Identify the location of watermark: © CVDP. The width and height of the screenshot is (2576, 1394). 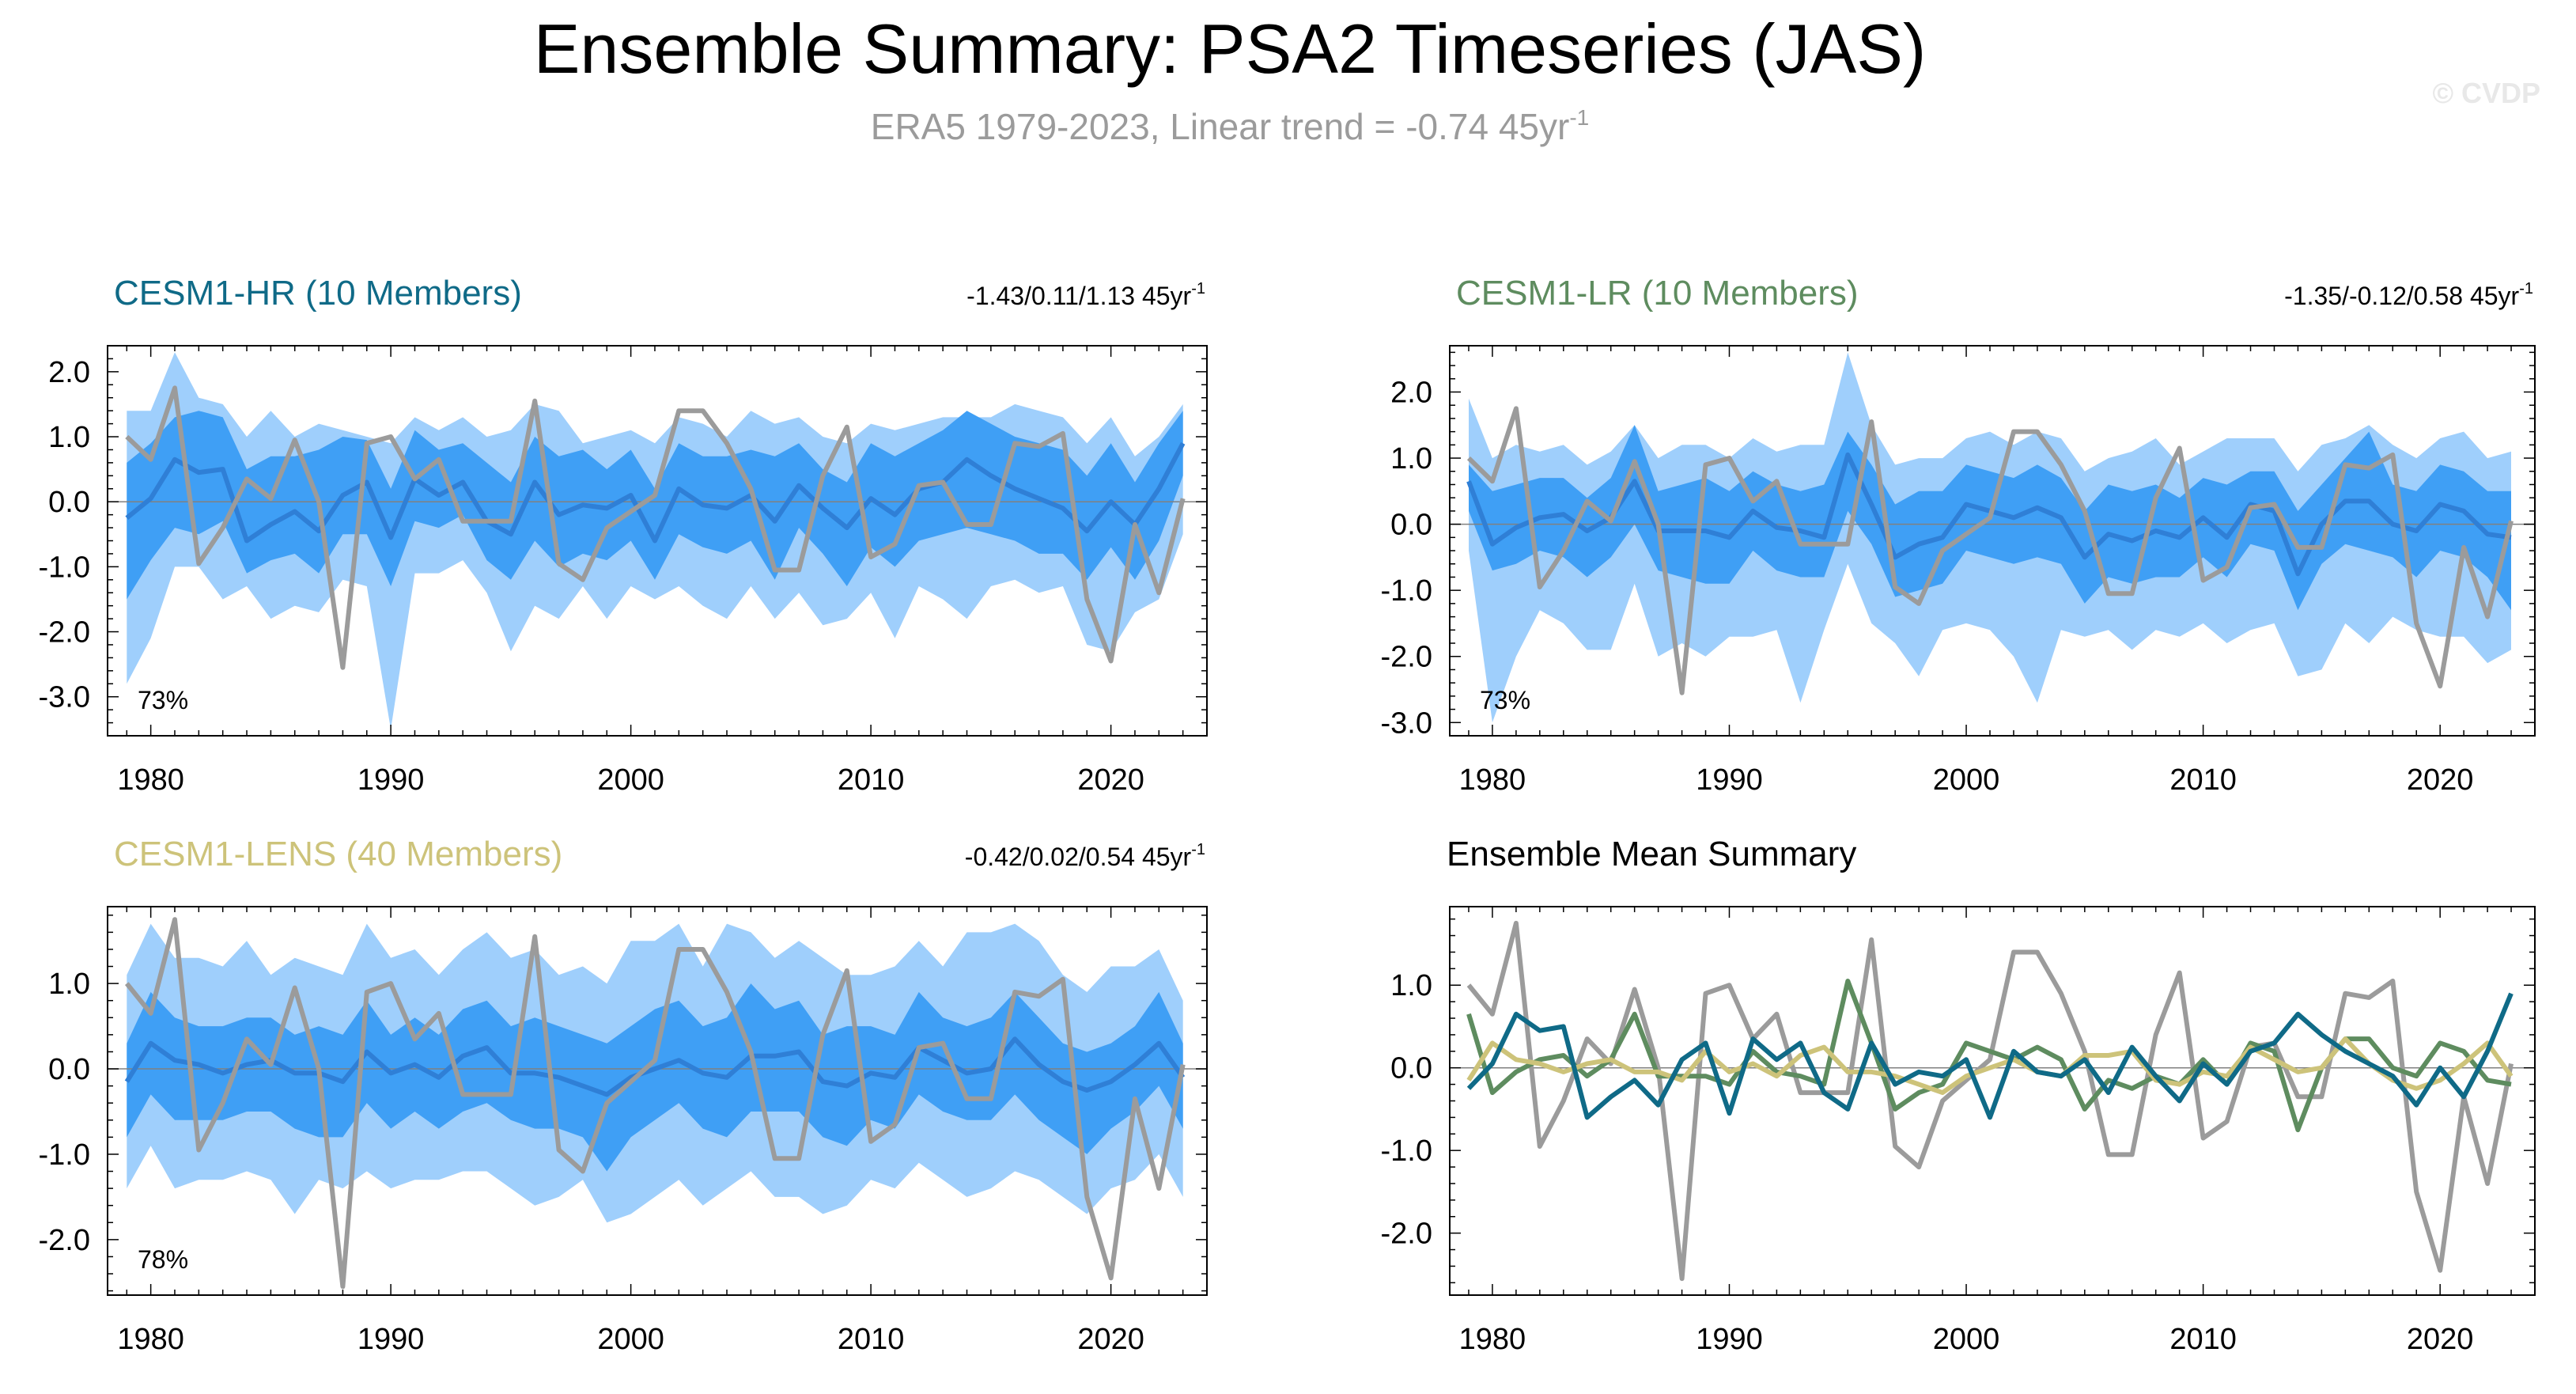
(2486, 93).